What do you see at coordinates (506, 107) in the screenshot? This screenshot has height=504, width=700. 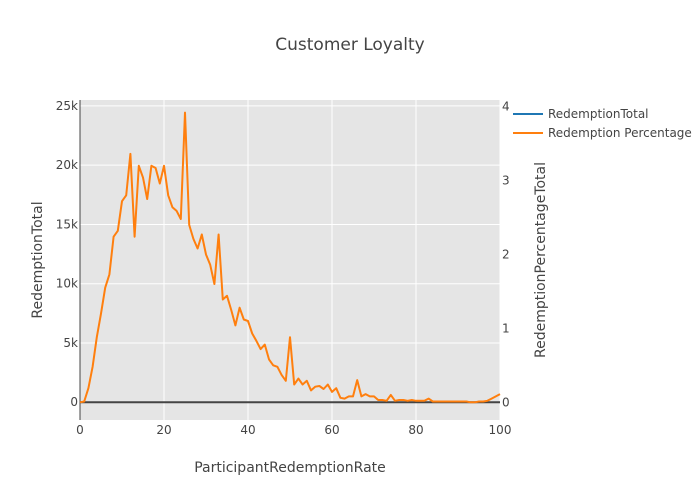 I see `y2-tick-label: 4` at bounding box center [506, 107].